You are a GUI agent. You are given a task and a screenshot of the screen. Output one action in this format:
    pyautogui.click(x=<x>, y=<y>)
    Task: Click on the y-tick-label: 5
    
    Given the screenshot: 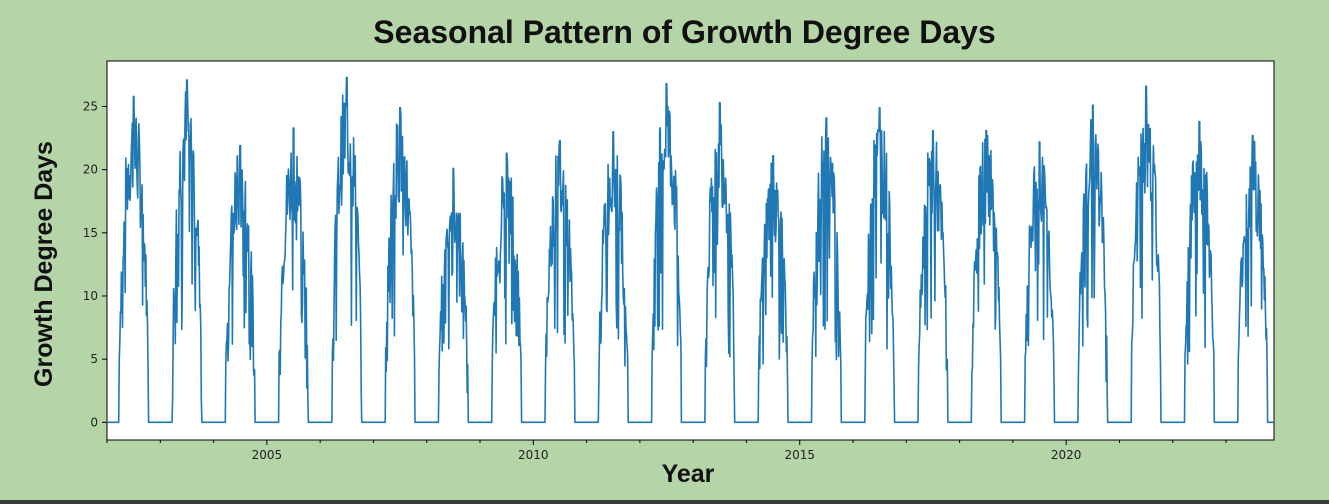 What is the action you would take?
    pyautogui.click(x=94, y=359)
    